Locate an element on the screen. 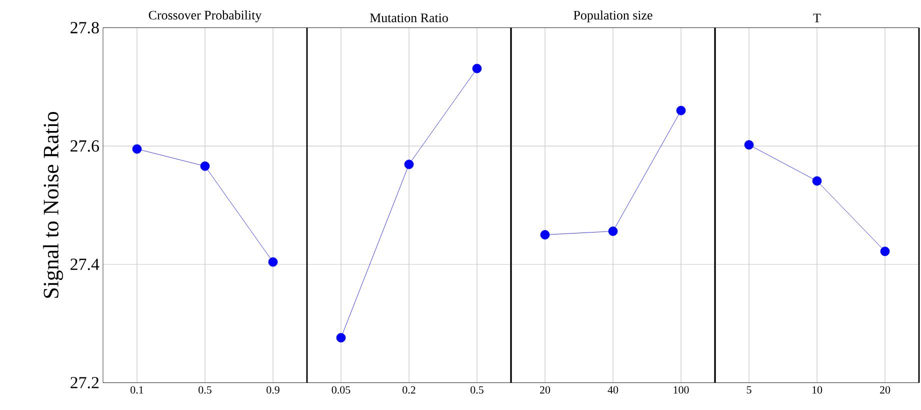 This screenshot has width=921, height=410. chart-title: T is located at coordinates (817, 18).